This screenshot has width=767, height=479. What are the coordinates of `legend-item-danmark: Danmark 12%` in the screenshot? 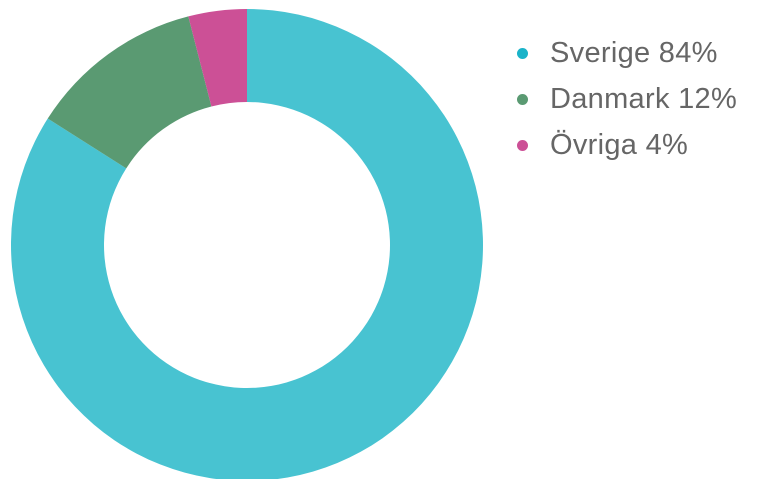 It's located at (627, 99).